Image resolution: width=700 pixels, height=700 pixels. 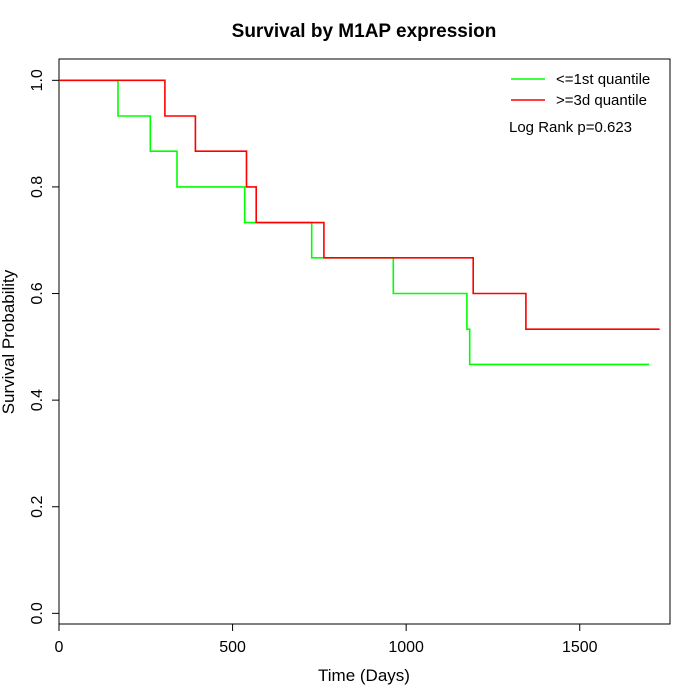 I want to click on y-tick-label: 0.6, so click(x=37, y=293).